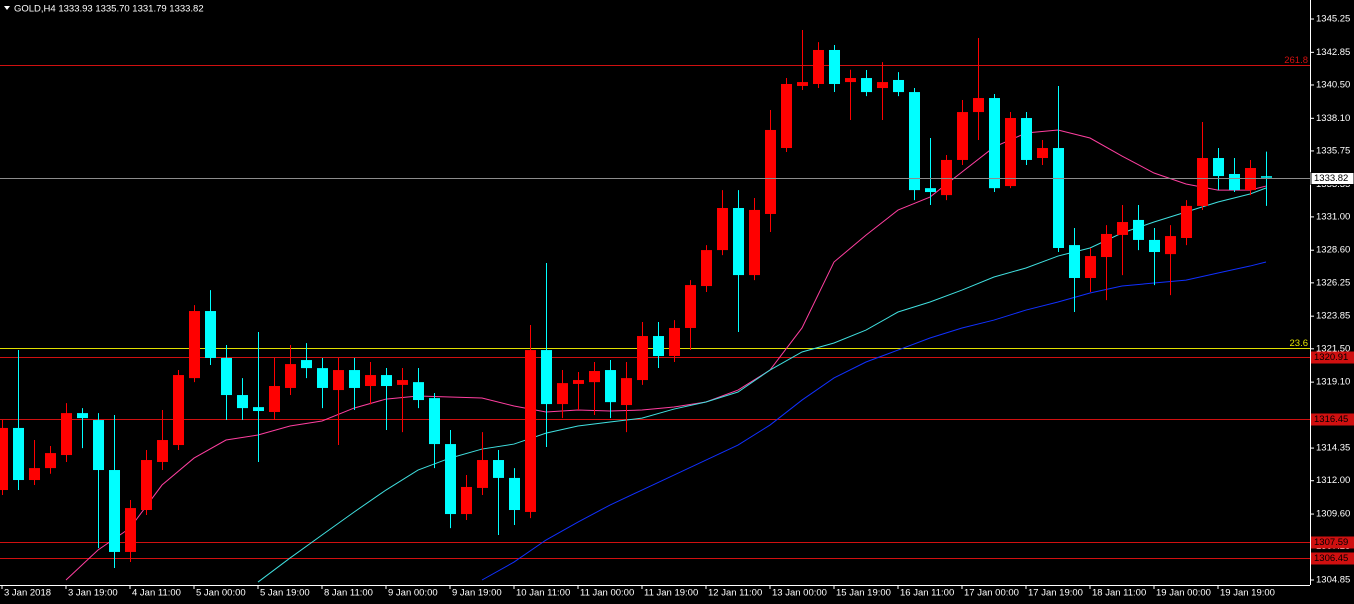 This screenshot has height=604, width=1354. Describe the element at coordinates (285, 593) in the screenshot. I see `x-tick-label: 5 Jan 19:00` at that location.